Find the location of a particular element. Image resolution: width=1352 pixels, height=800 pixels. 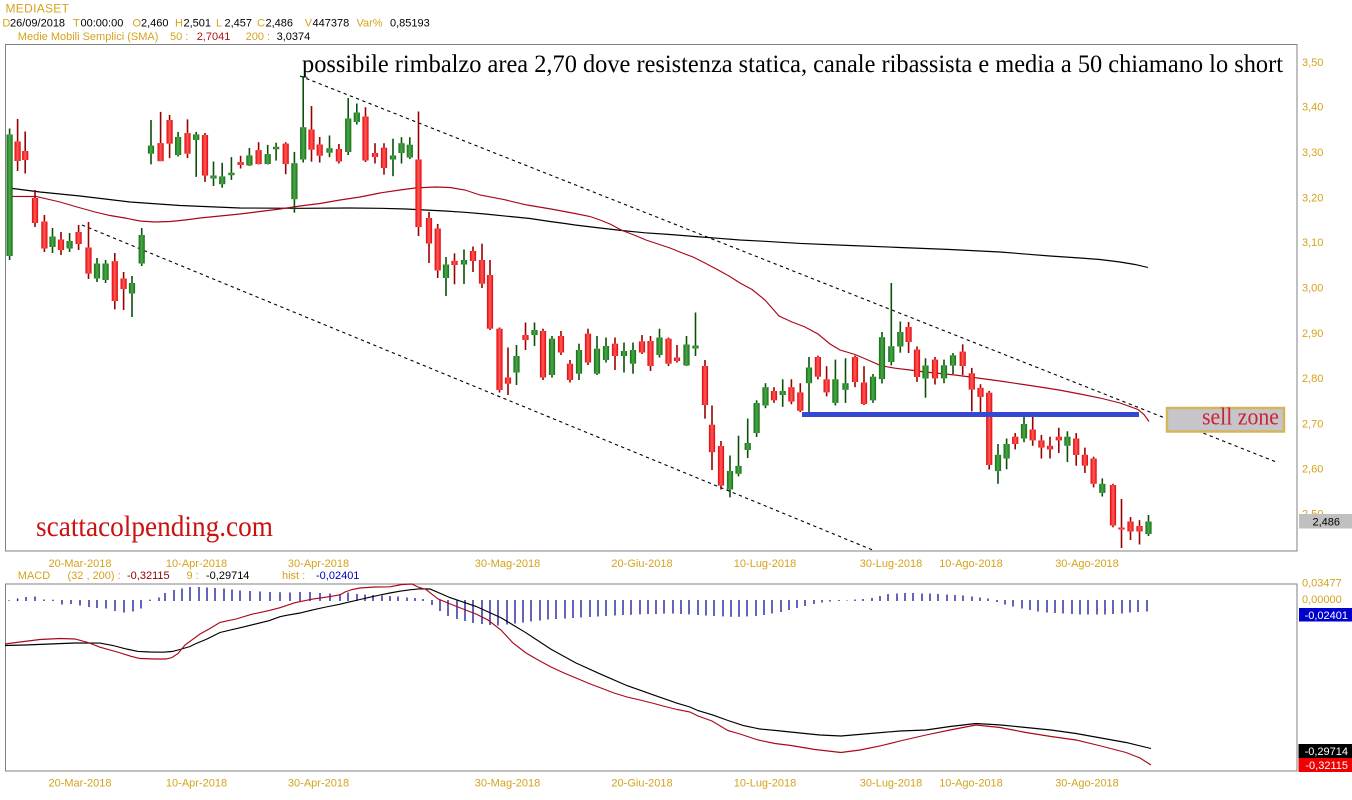

svg-text: 3,20 is located at coordinates (1312, 199).